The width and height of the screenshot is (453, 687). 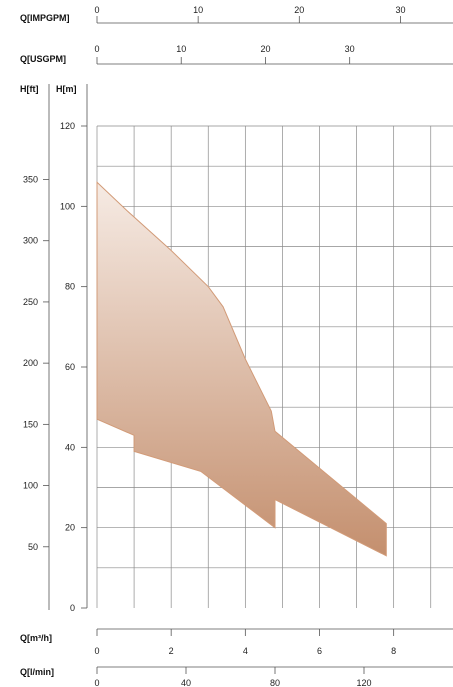 What do you see at coordinates (66, 89) in the screenshot?
I see `y-axis-label: H[m]` at bounding box center [66, 89].